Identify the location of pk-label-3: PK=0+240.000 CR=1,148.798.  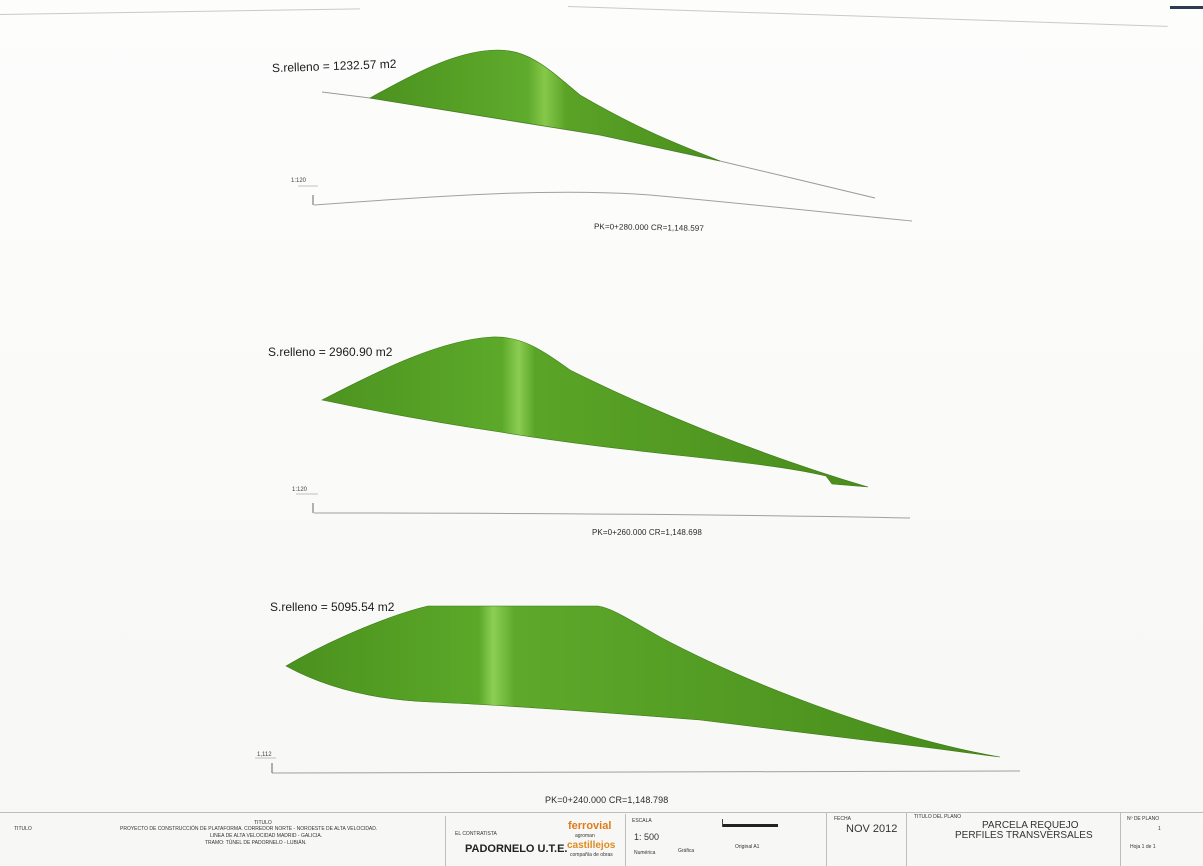
(607, 800).